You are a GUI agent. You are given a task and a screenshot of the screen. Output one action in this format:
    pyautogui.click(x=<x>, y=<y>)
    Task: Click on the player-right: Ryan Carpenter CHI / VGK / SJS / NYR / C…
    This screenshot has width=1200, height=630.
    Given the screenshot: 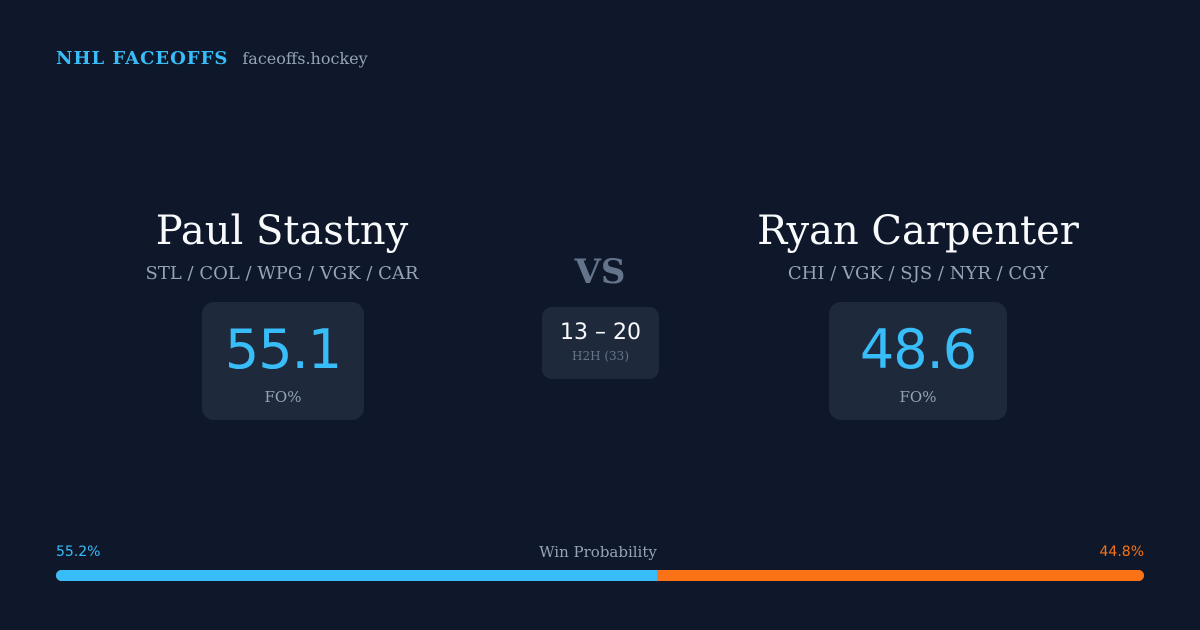 What is the action you would take?
    pyautogui.click(x=918, y=244)
    